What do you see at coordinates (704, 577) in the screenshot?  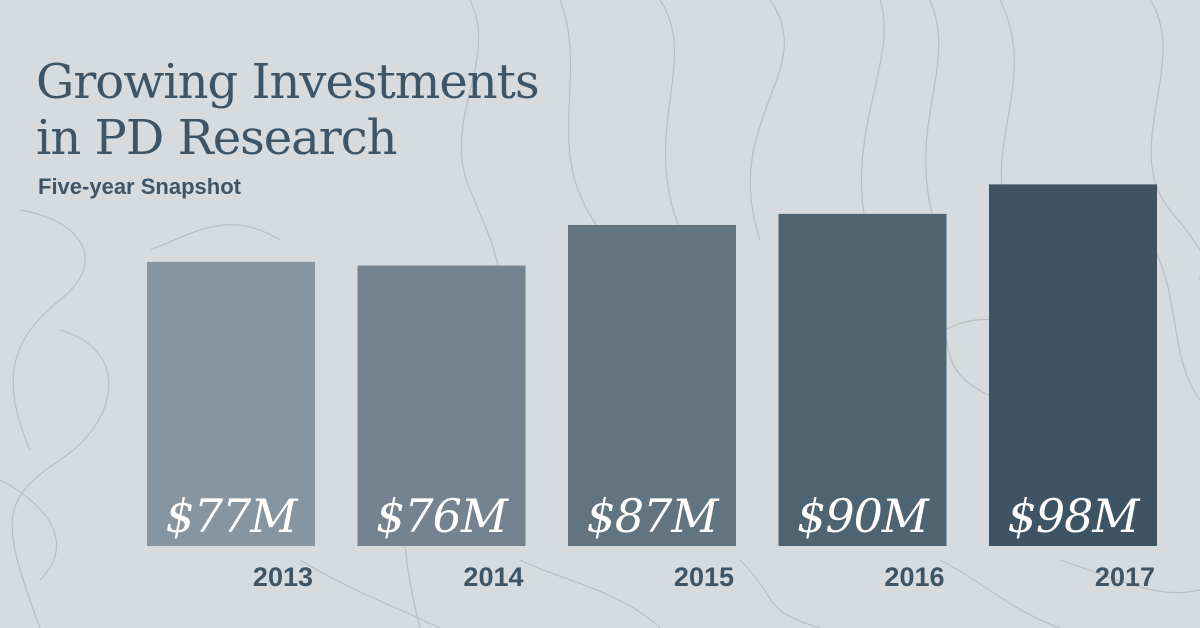 I see `year-label-2015: 2015` at bounding box center [704, 577].